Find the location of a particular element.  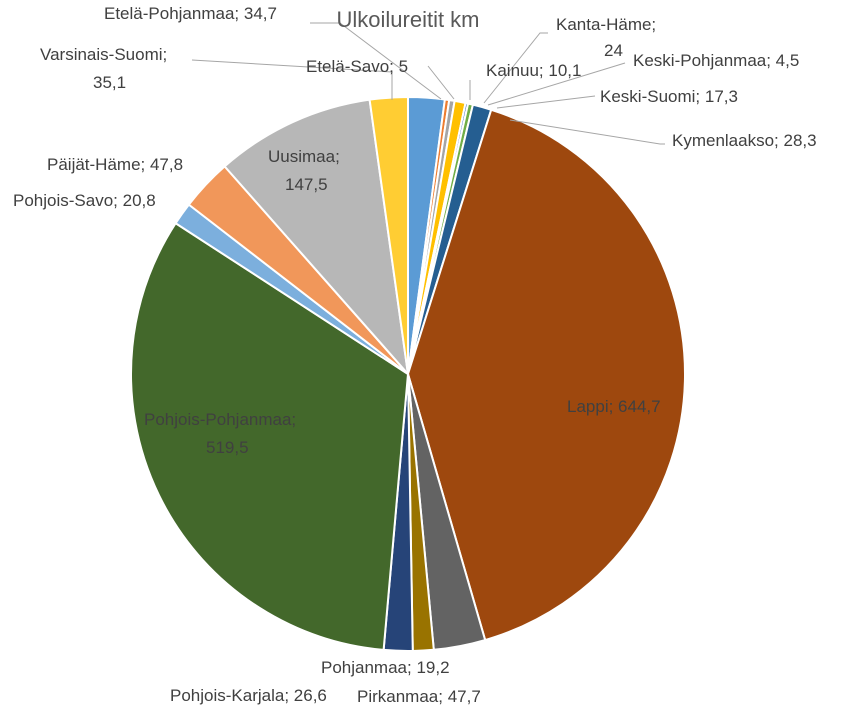

data-label-pirkanmaa: Pirkanmaa; 47,7 is located at coordinates (419, 696).